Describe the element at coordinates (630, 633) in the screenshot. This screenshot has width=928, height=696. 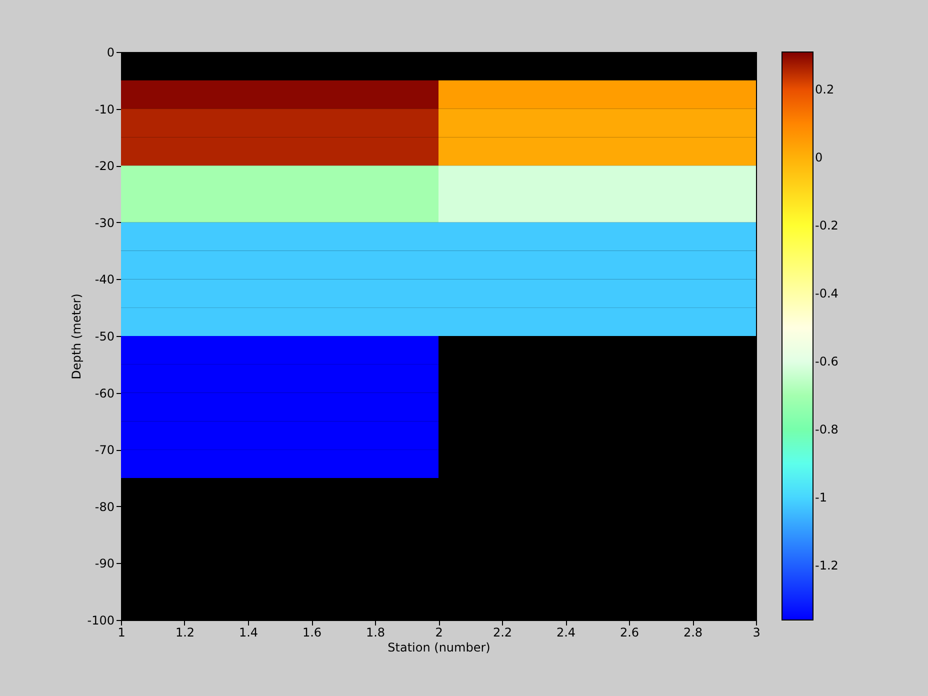
I see `x-tick-label: 2.6` at that location.